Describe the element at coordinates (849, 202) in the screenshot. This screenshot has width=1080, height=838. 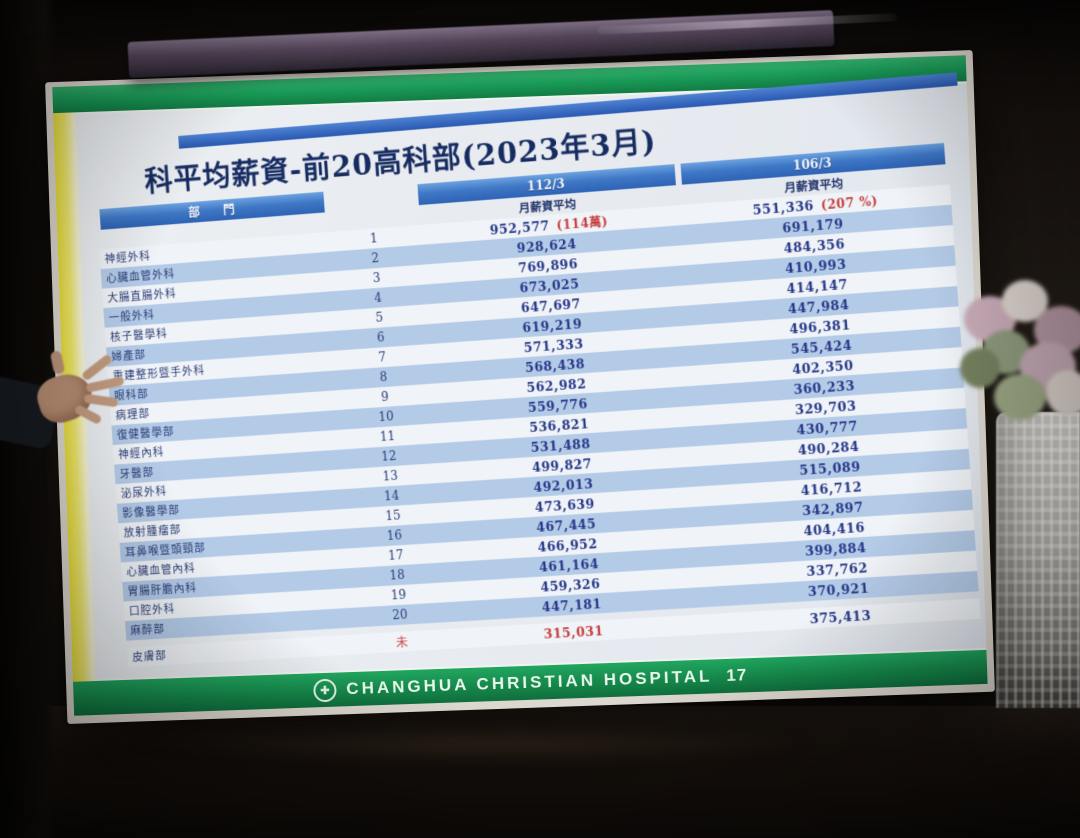
I see `salary-note: (207 %)` at that location.